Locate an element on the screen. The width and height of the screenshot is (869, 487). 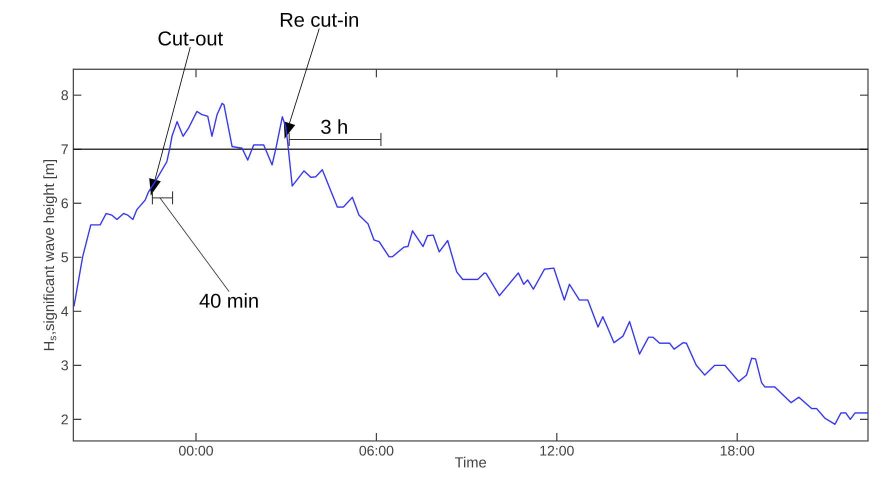
x-tick-label: 00:00 is located at coordinates (196, 451).